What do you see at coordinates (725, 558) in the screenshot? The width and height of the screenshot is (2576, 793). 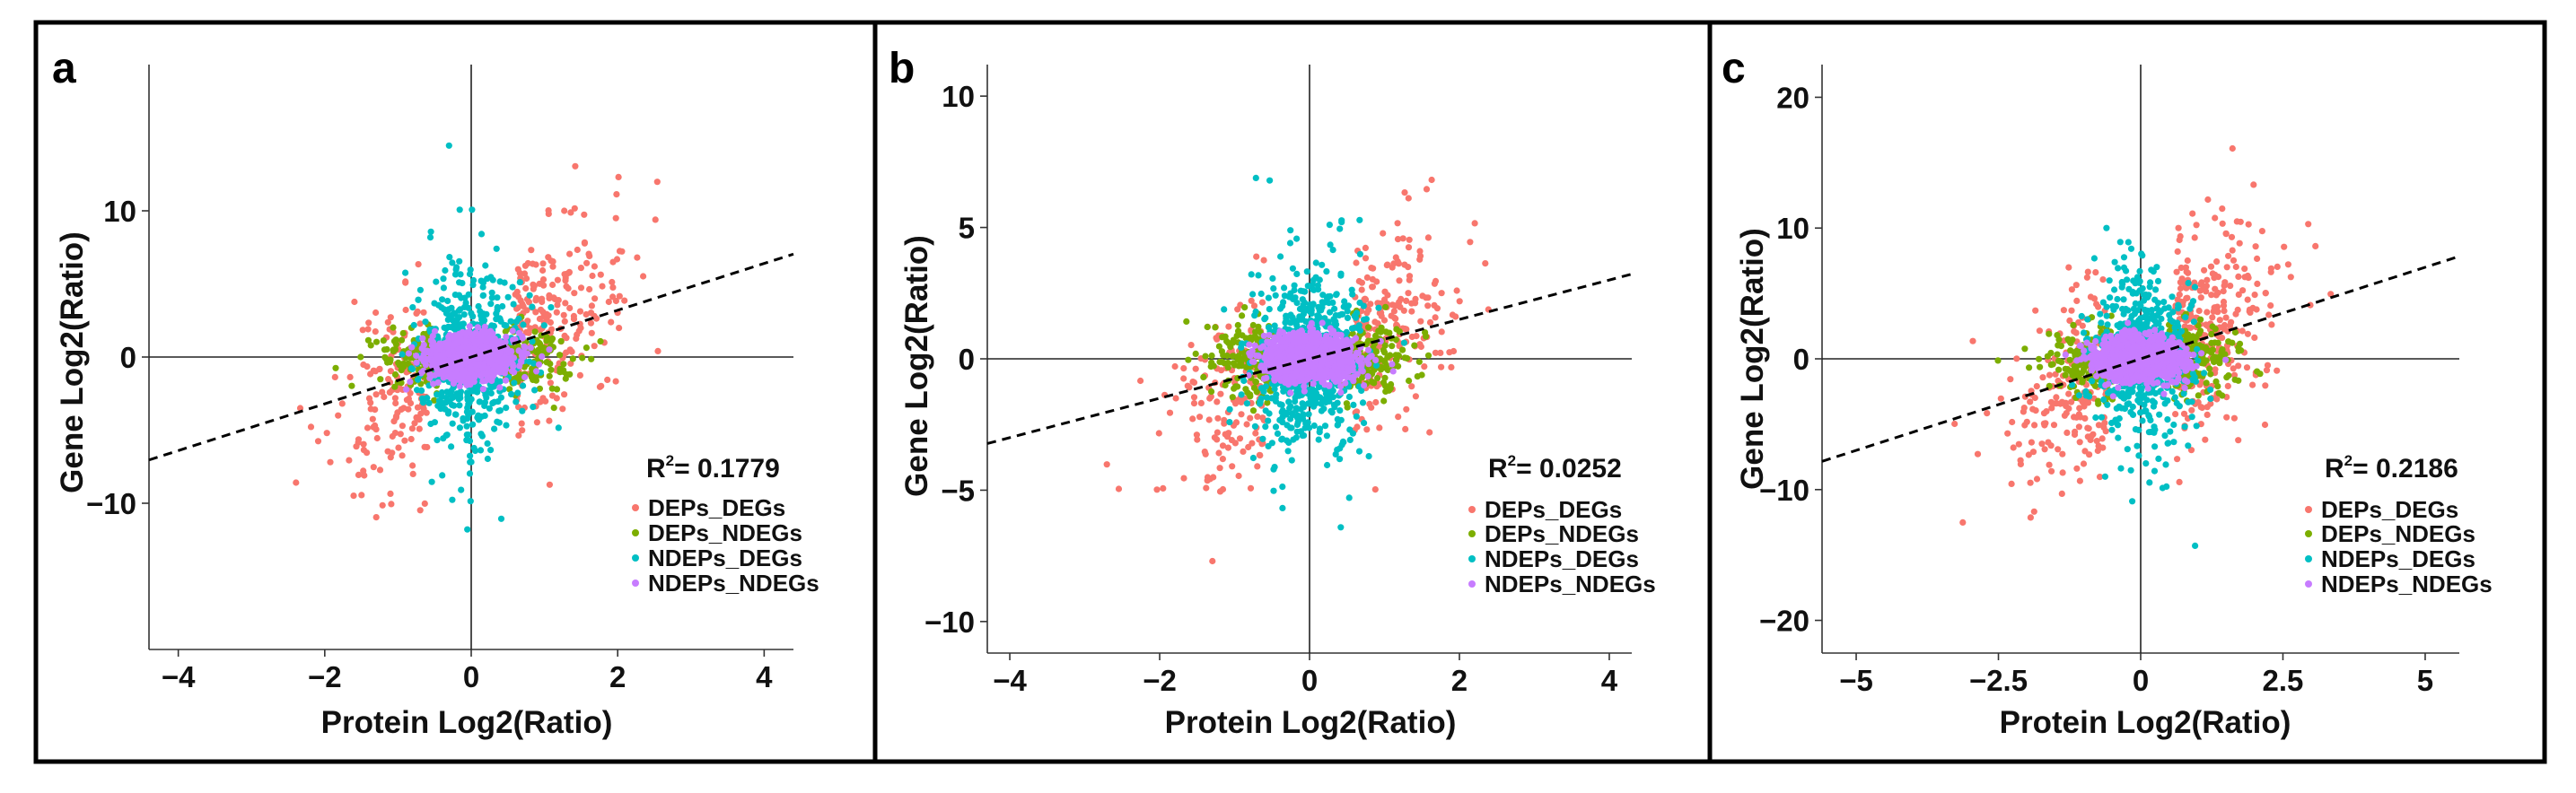 I see `panel-a-legend-label-ndeps-degs: NDEPs_DEGs` at bounding box center [725, 558].